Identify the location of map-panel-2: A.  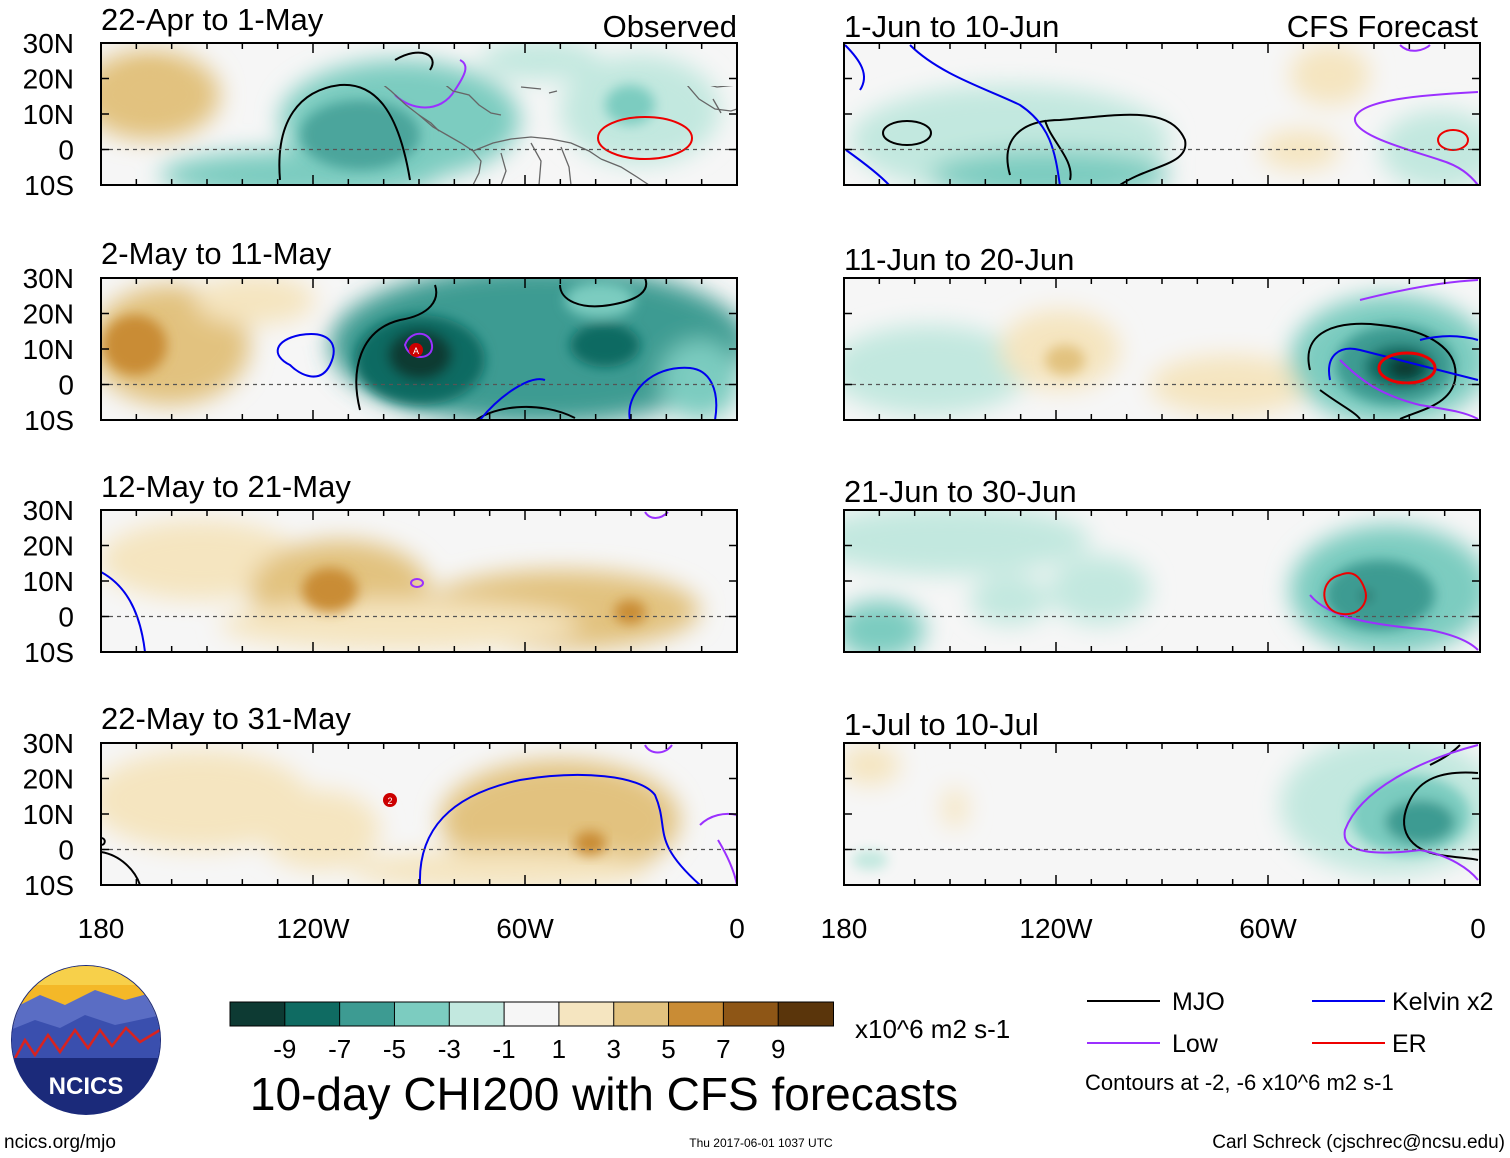
(419, 348).